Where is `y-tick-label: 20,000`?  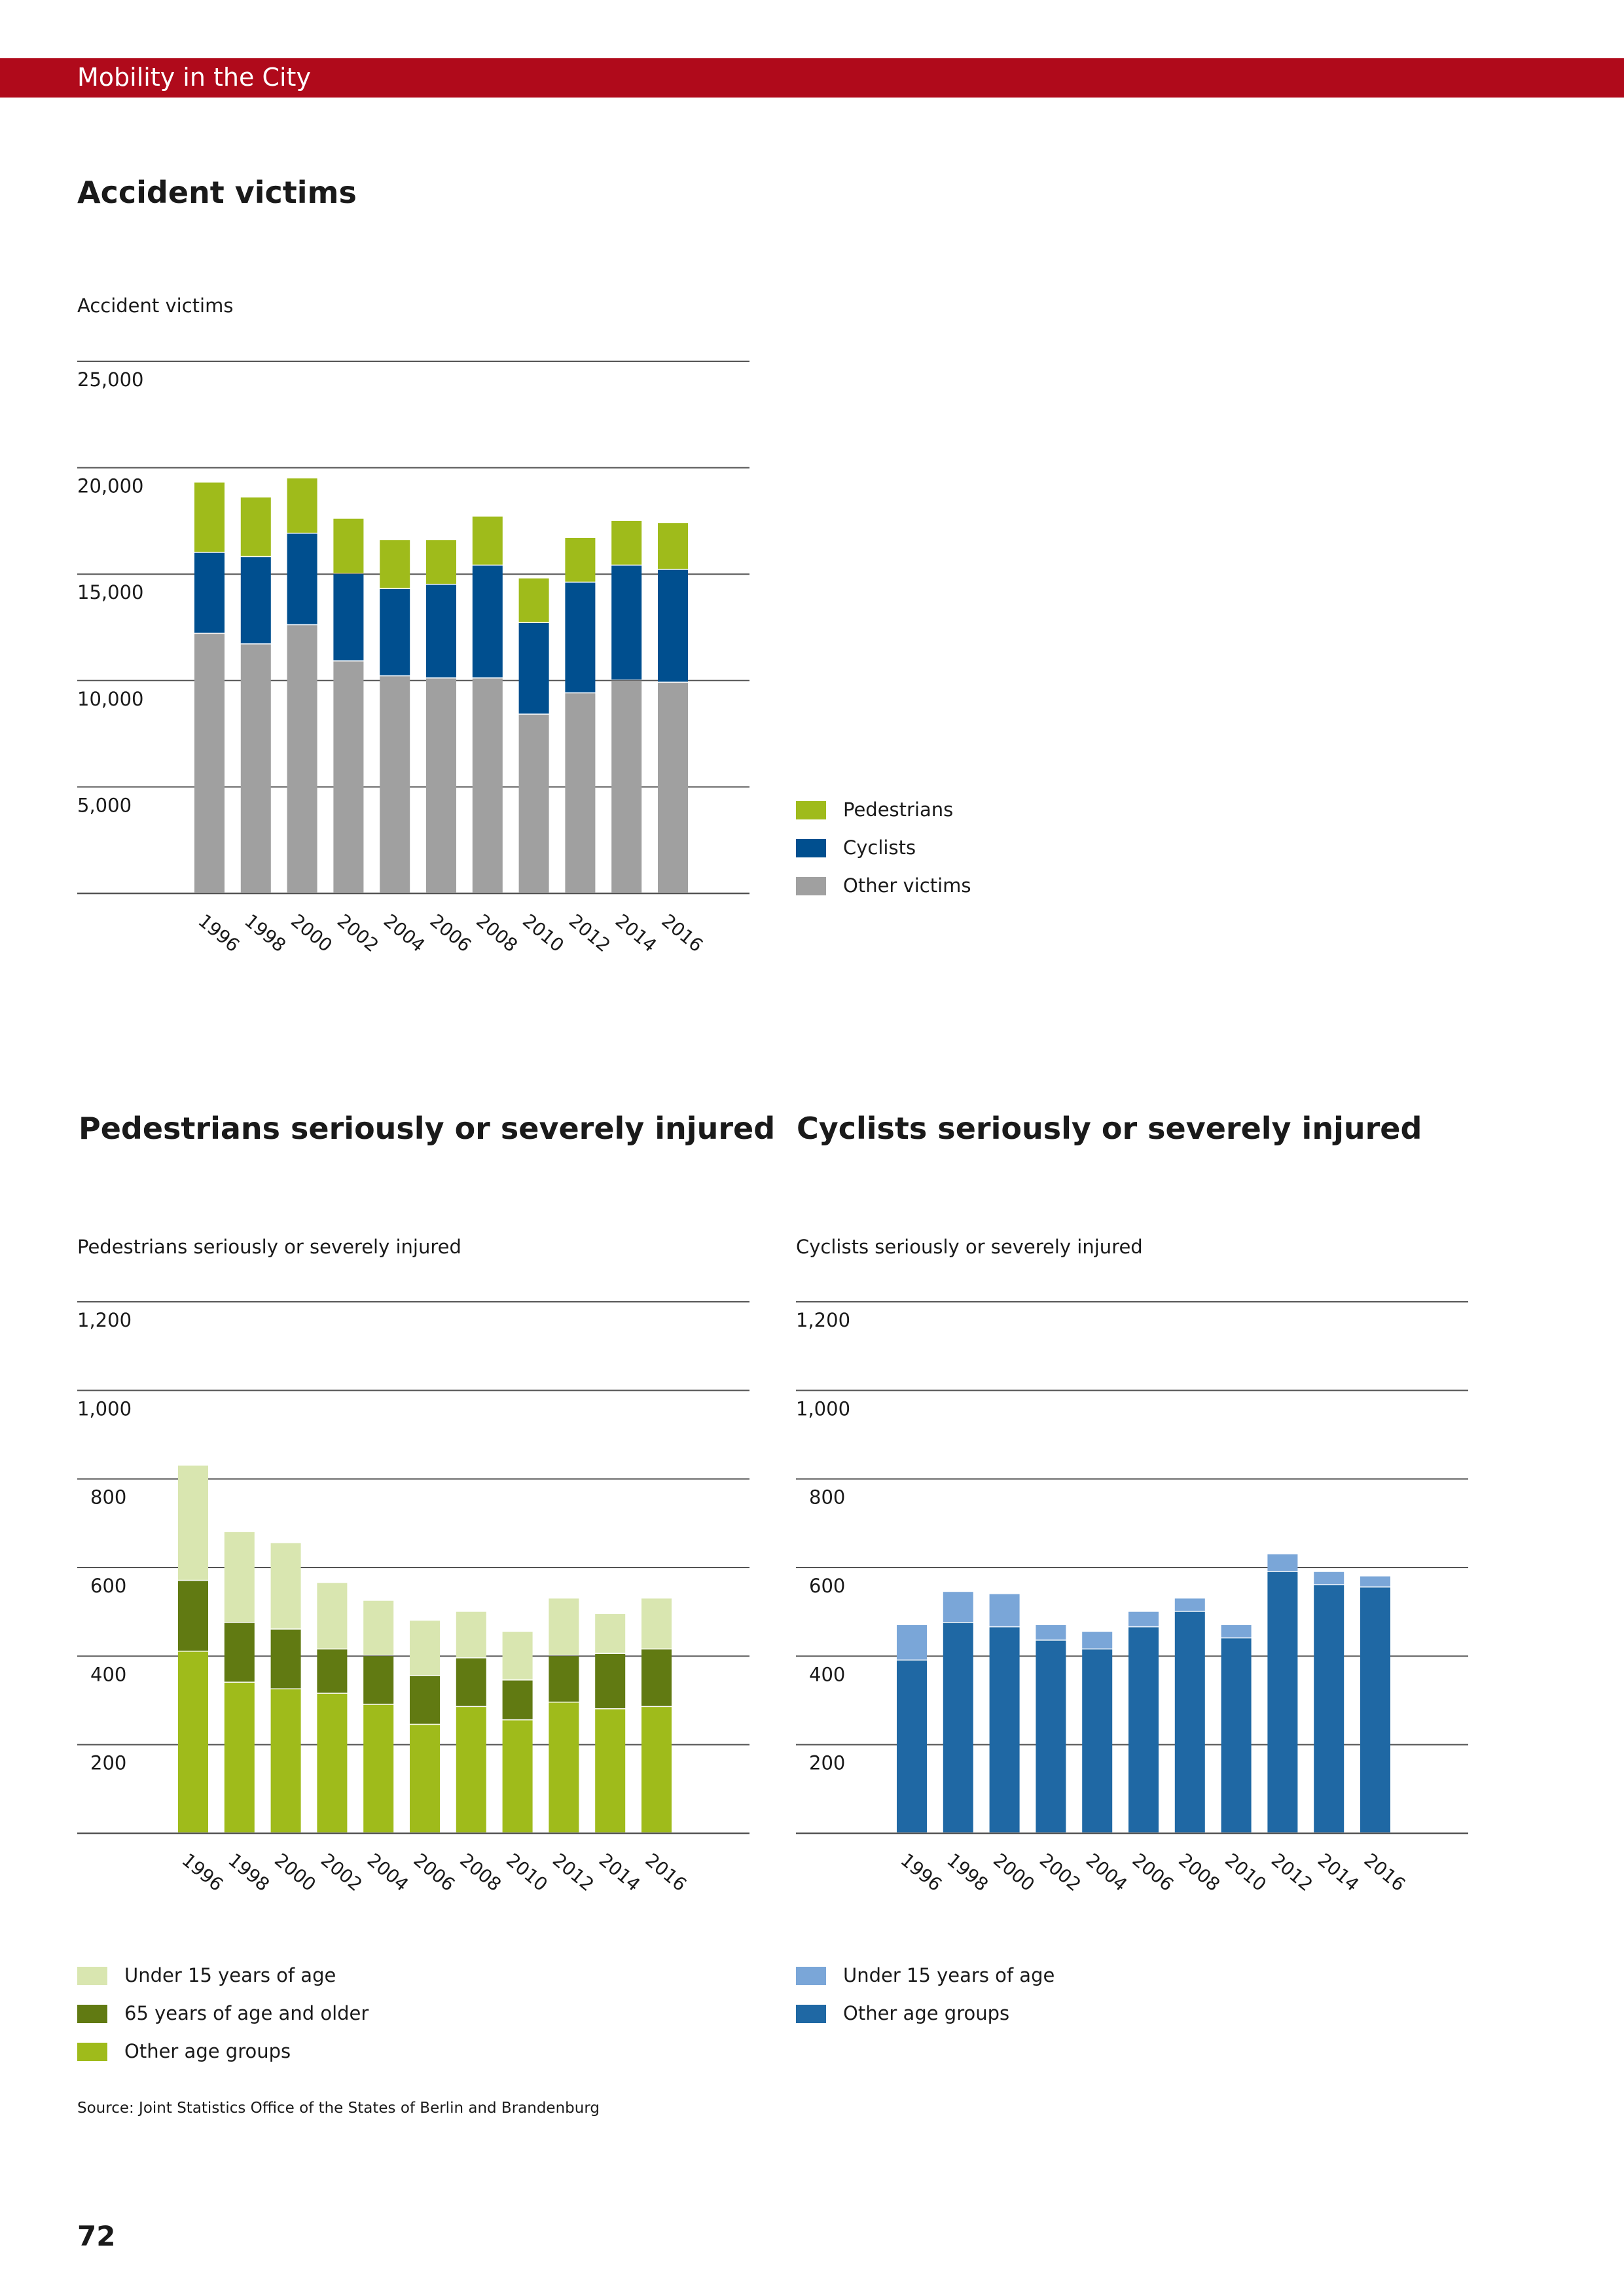
y-tick-label: 20,000 is located at coordinates (110, 486).